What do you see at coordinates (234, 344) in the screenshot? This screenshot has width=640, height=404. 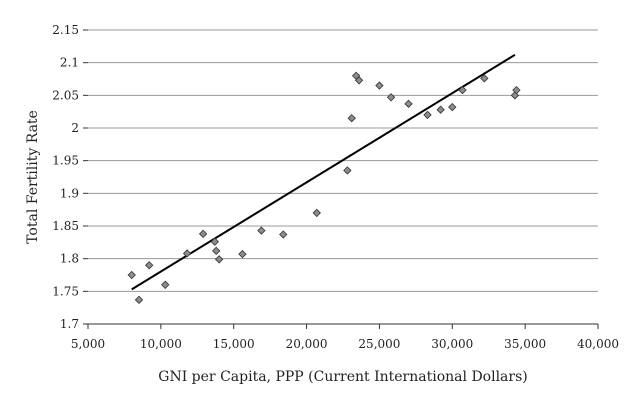 I see `x-tick-label: 15,000` at bounding box center [234, 344].